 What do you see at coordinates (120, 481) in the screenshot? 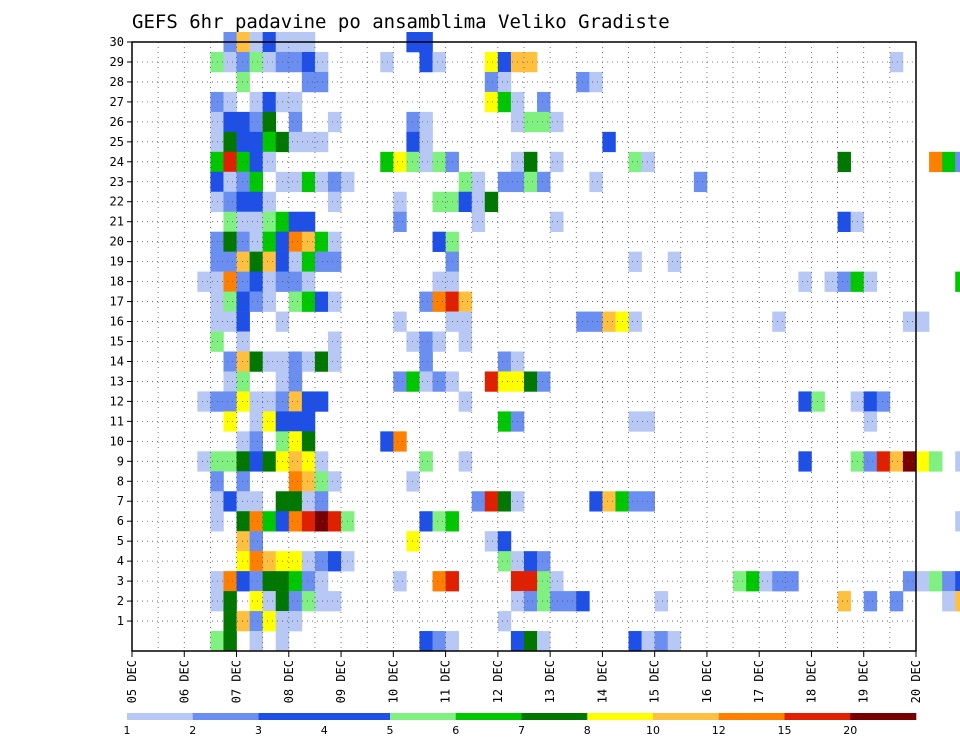
I see `y-tick-label: 8` at bounding box center [120, 481].